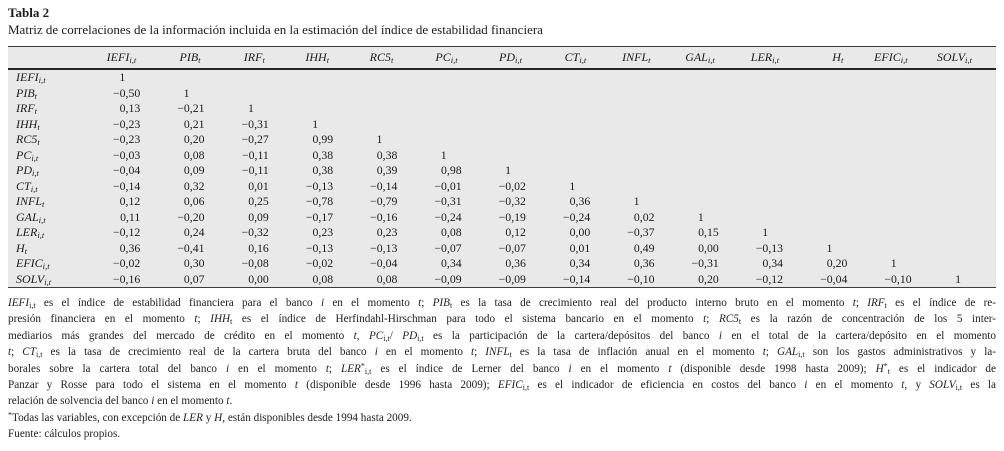  I want to click on row-label: RC5t, so click(28, 139).